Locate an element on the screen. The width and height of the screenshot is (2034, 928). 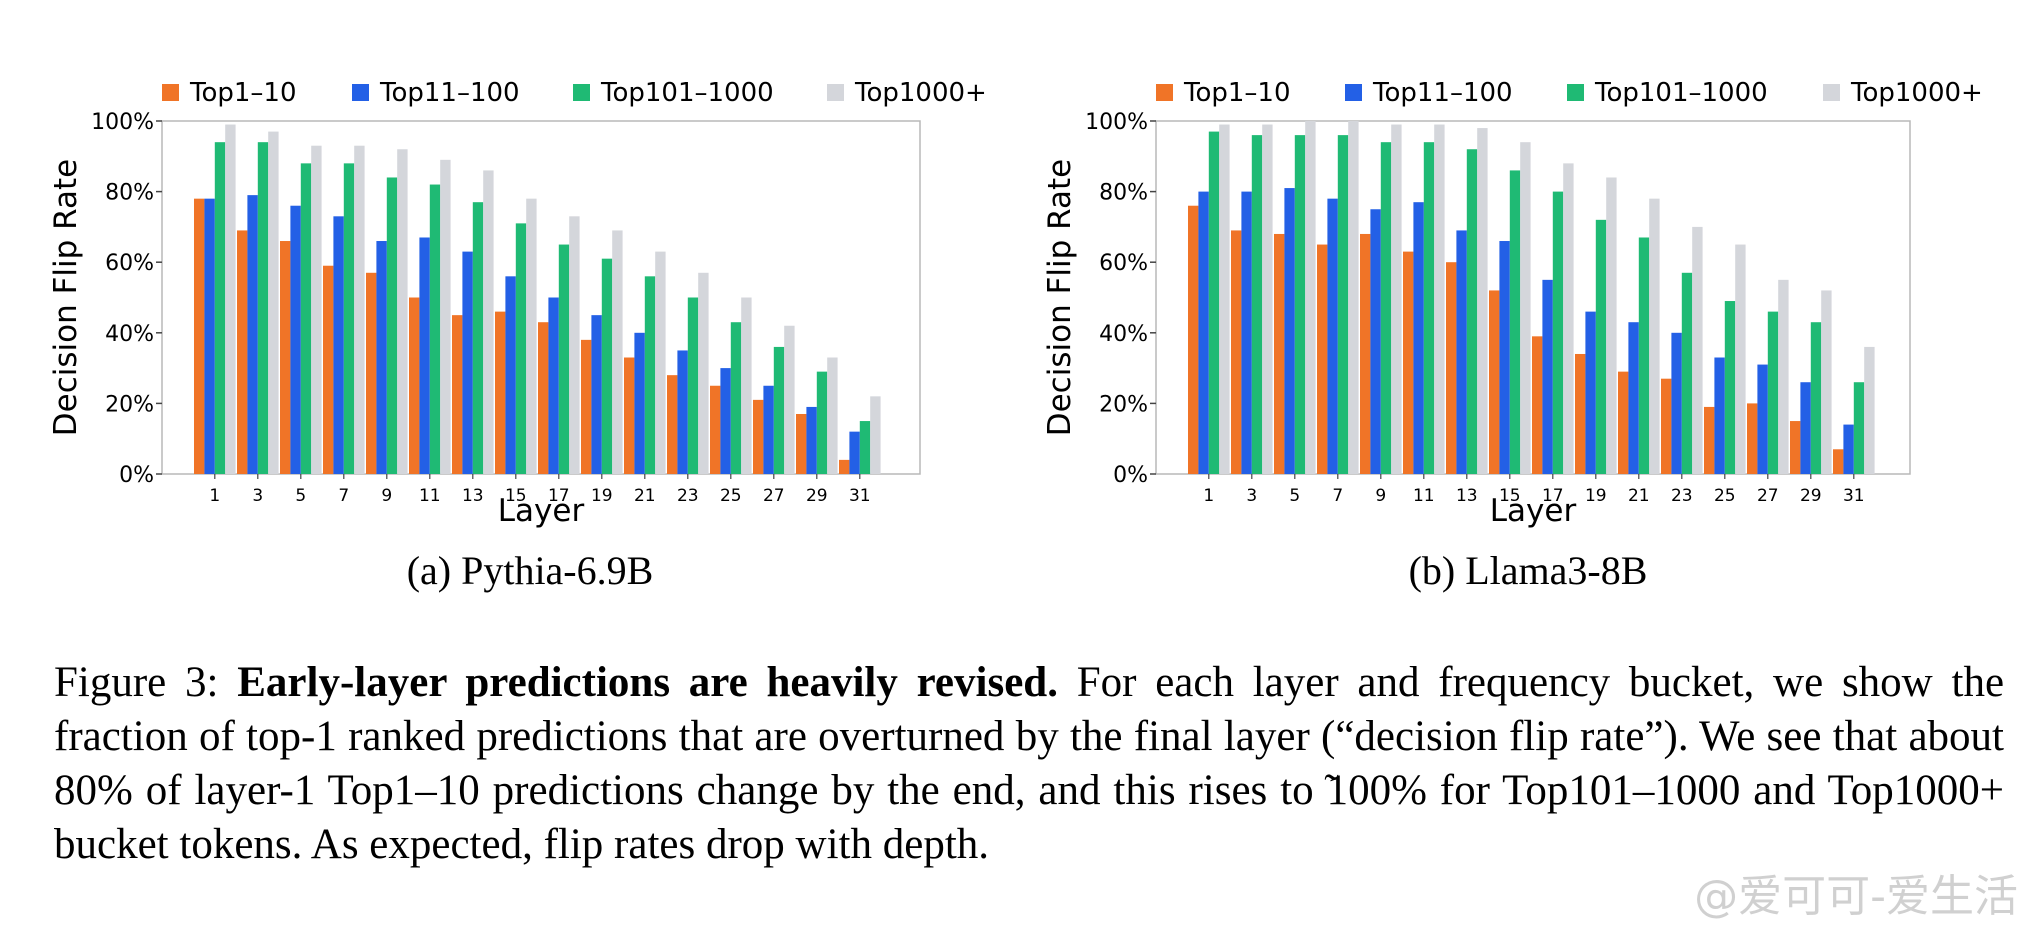
chart-a-ytick-label: 100% is located at coordinates (122, 122).